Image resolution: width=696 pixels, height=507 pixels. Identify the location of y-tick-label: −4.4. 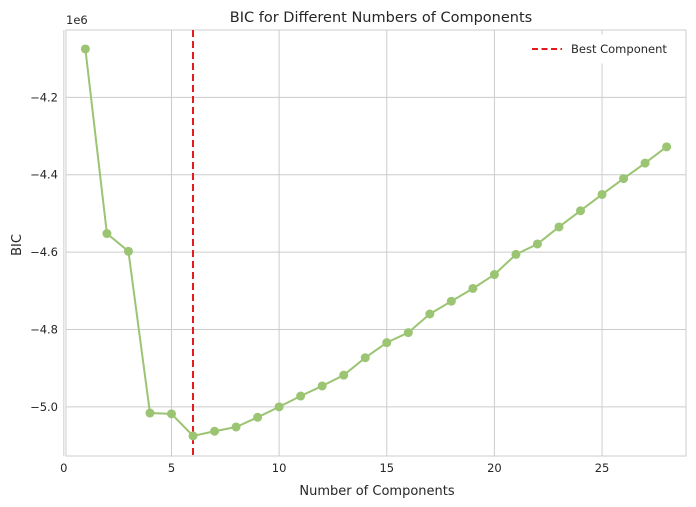
(44, 175).